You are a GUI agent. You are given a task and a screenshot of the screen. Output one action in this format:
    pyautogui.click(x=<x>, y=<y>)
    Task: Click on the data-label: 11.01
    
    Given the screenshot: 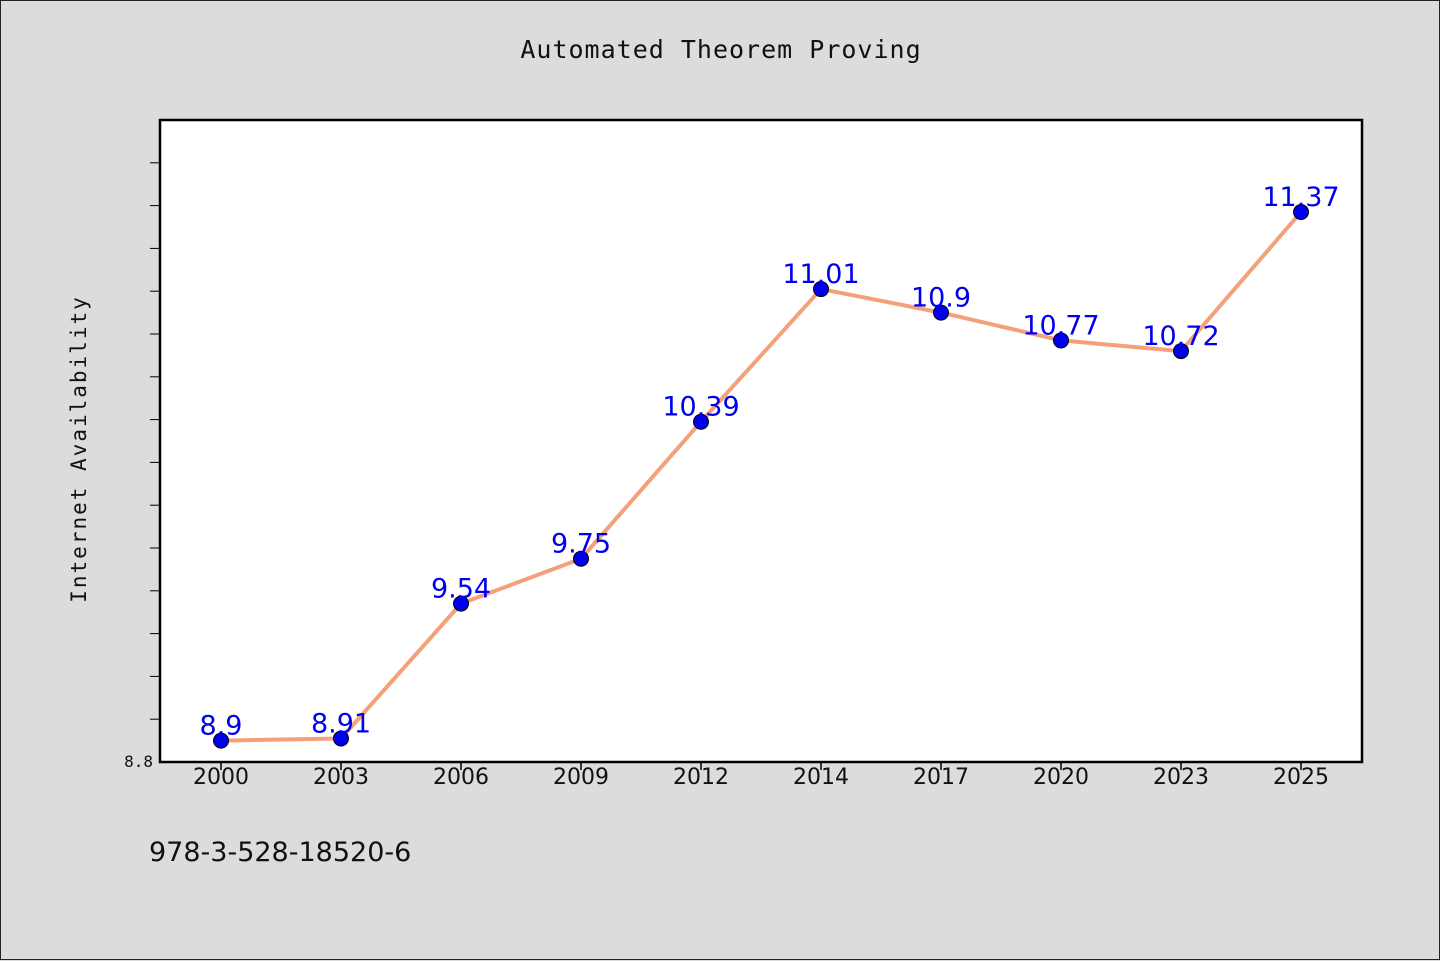 What is the action you would take?
    pyautogui.click(x=820, y=274)
    